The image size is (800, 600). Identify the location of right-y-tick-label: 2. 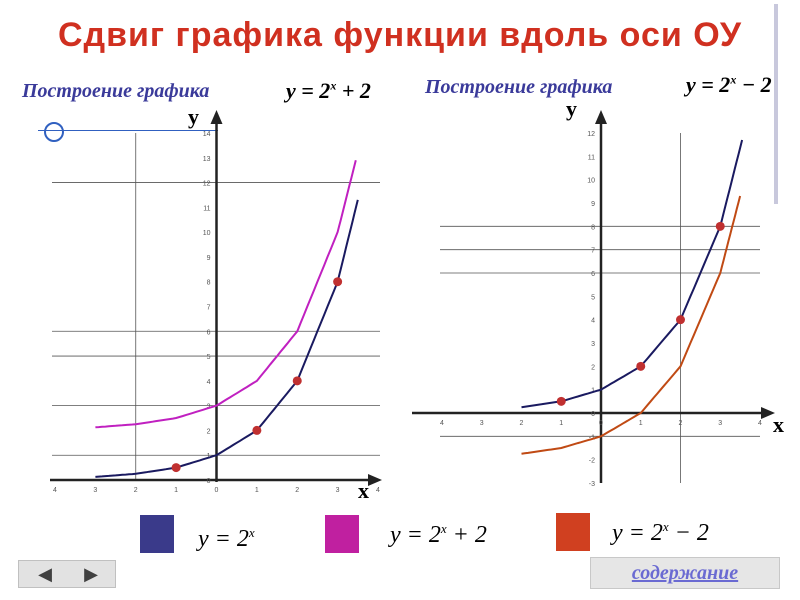
(593, 367).